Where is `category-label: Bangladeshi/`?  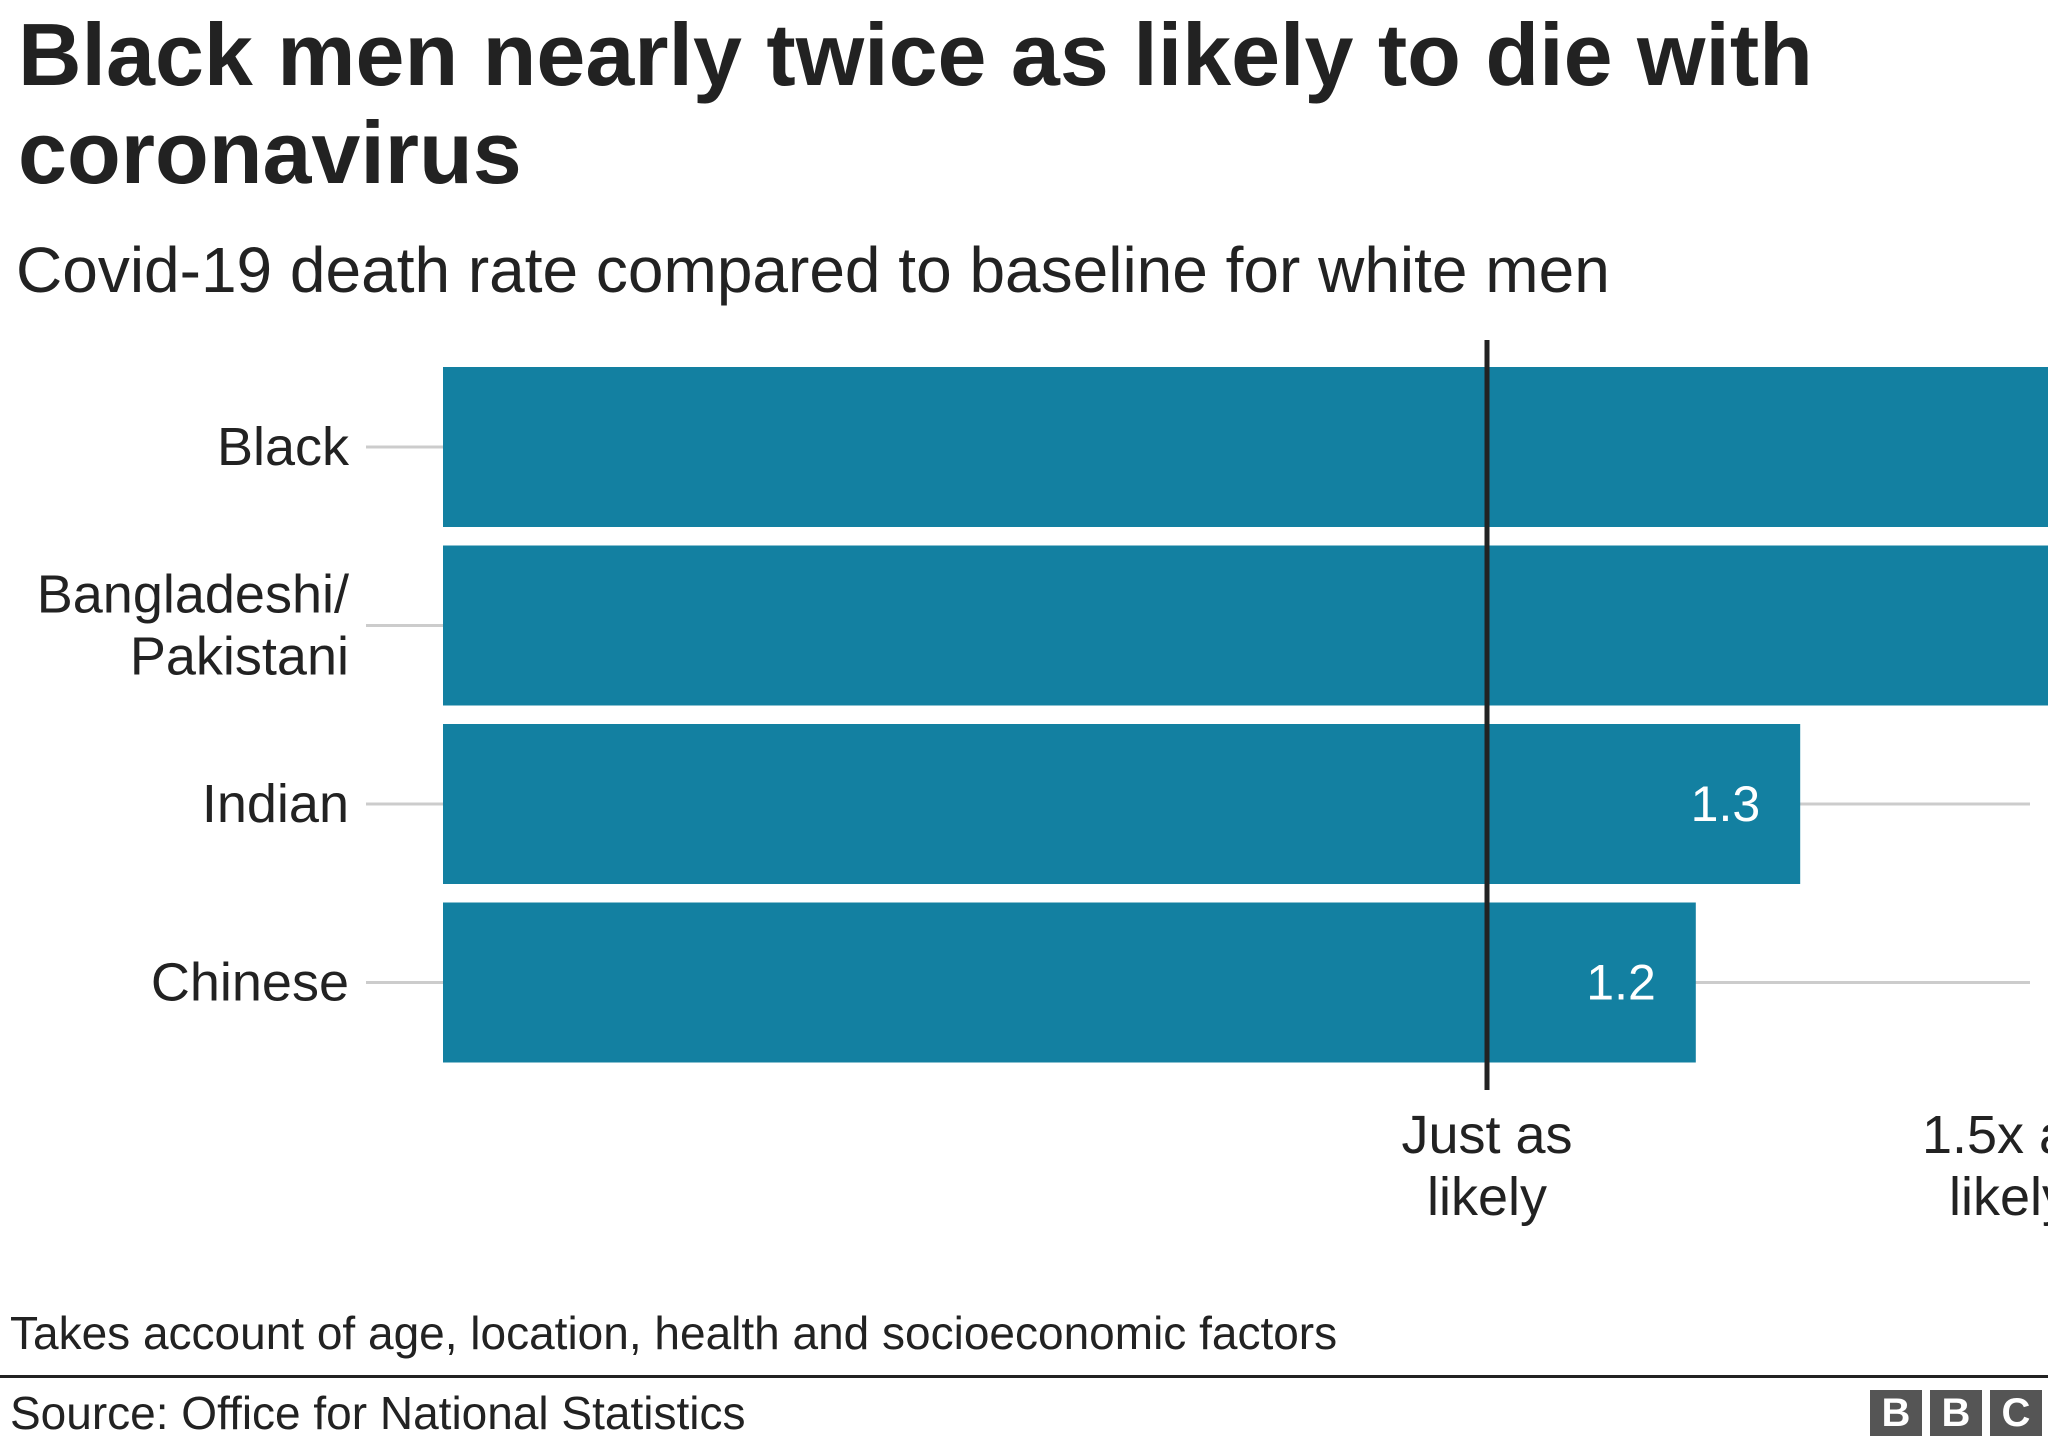 category-label: Bangladeshi/ is located at coordinates (193, 595).